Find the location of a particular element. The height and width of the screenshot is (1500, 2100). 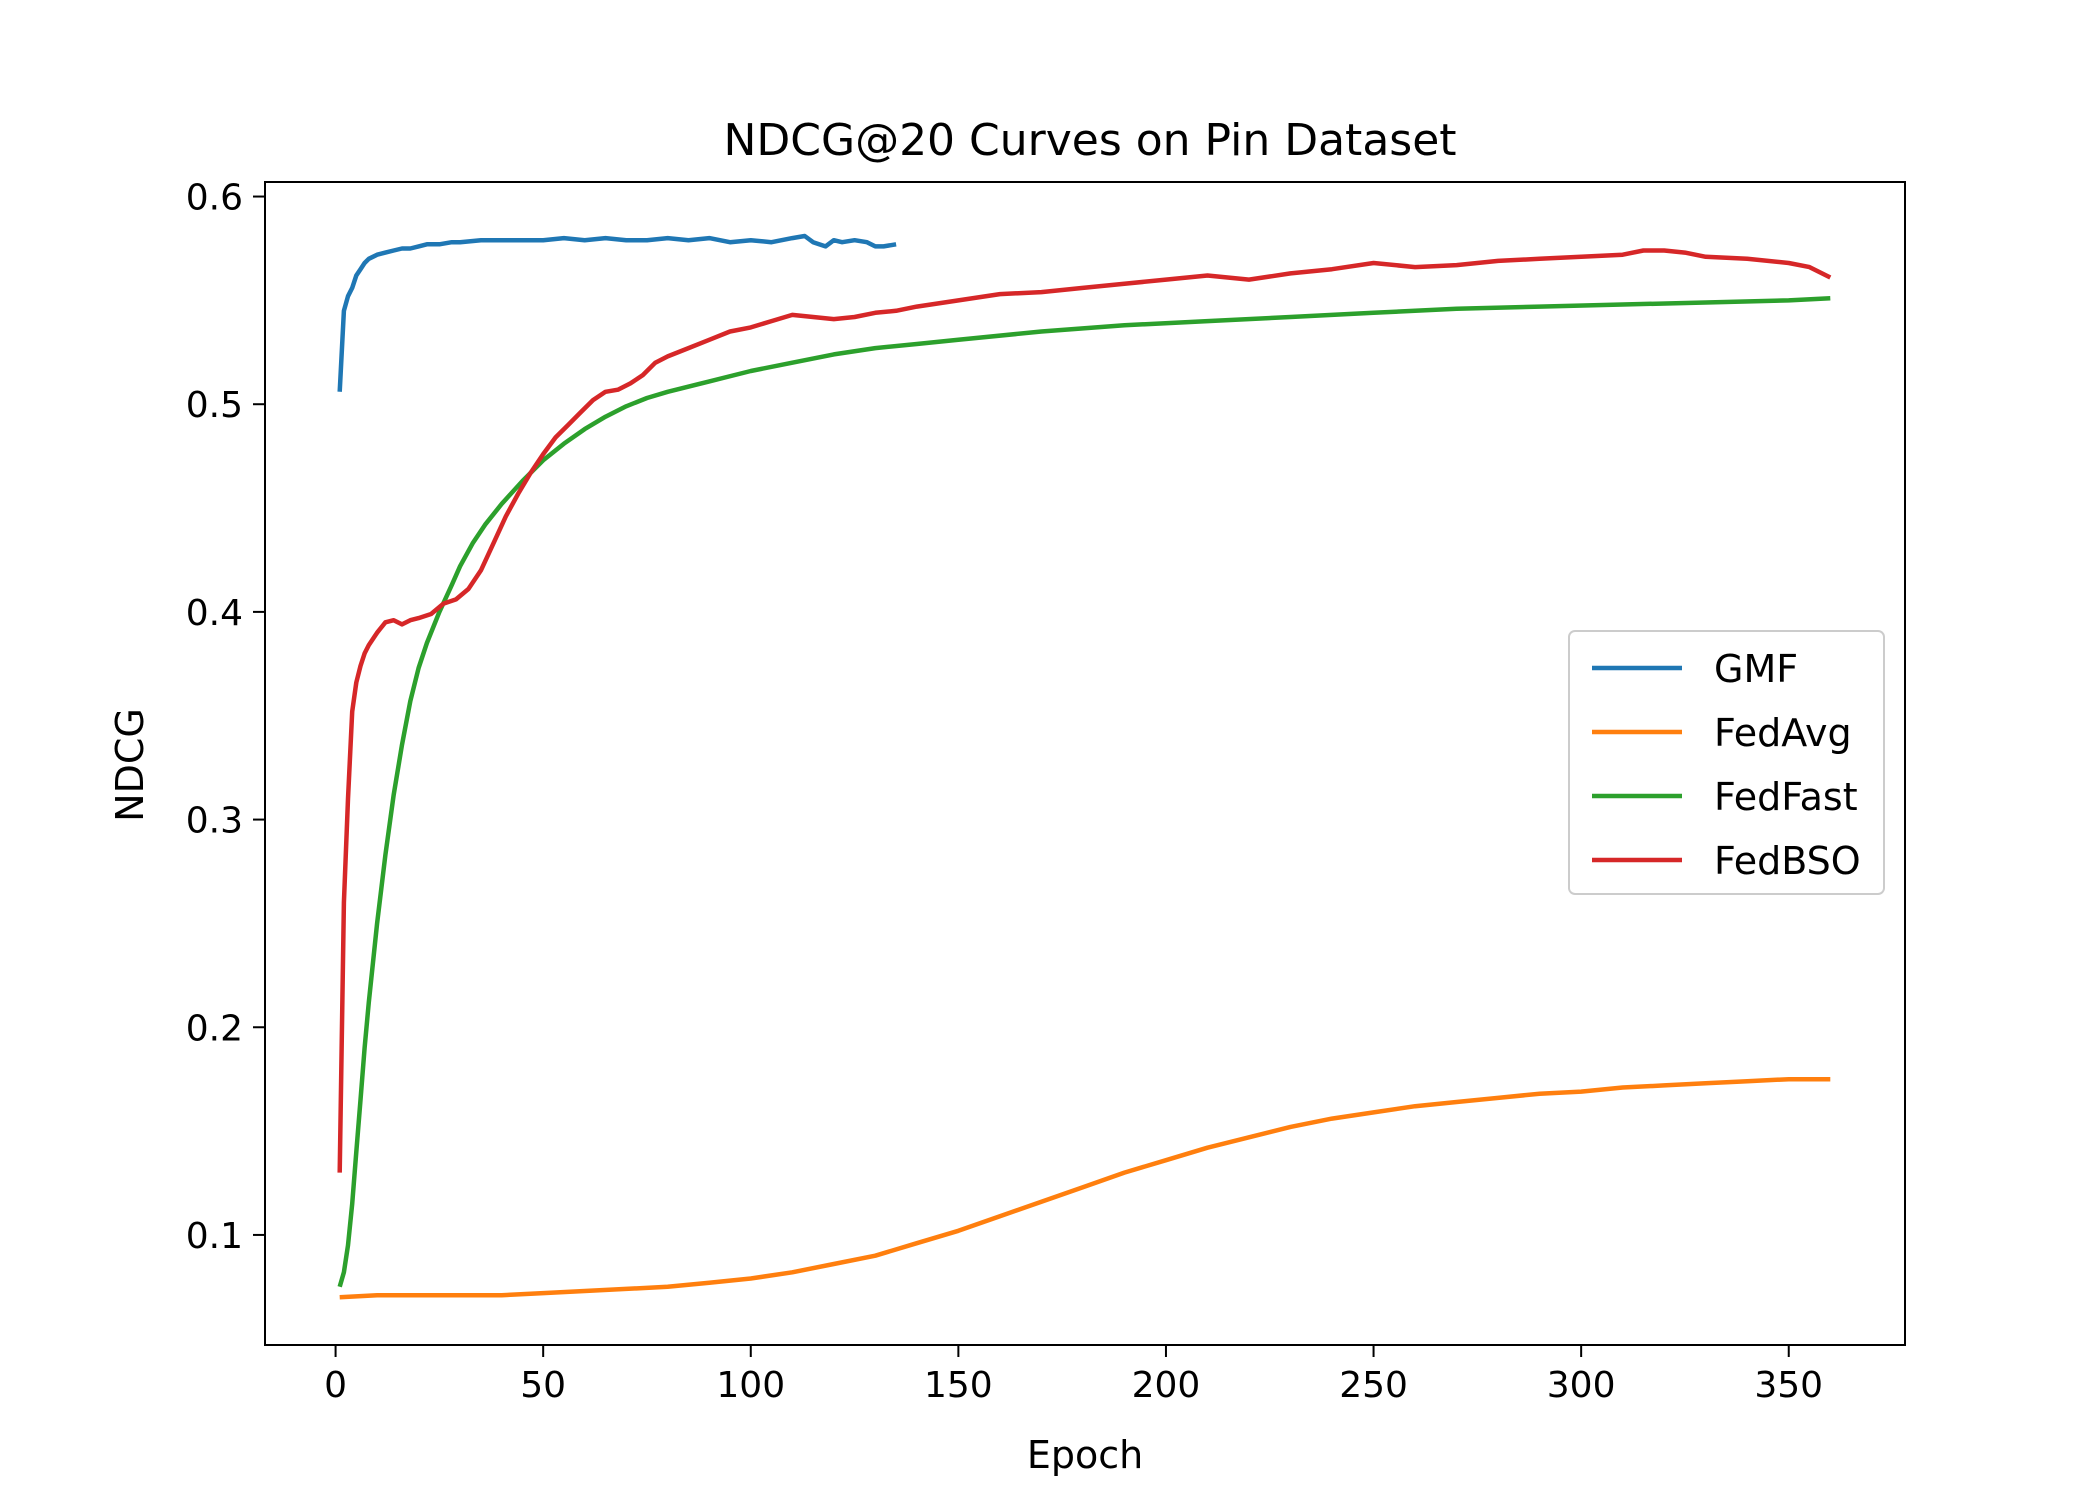

legend-label-fedbso: FedBSO is located at coordinates (1787, 861).